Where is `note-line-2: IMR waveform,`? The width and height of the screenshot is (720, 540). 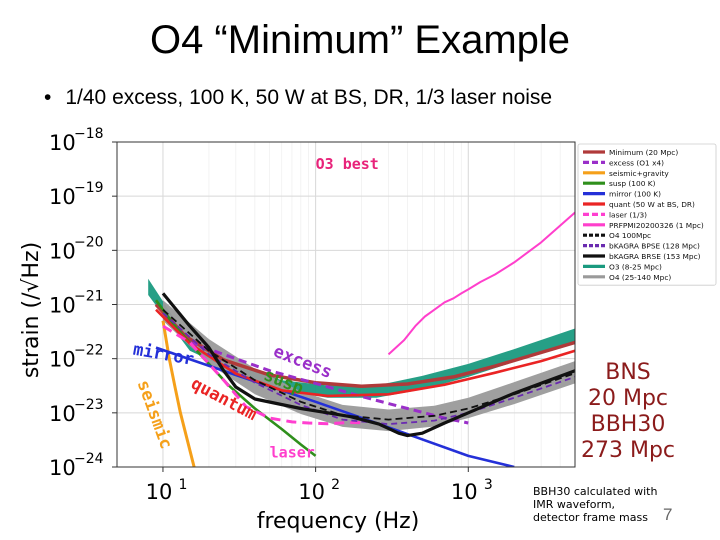 note-line-2: IMR waveform, is located at coordinates (574, 504).